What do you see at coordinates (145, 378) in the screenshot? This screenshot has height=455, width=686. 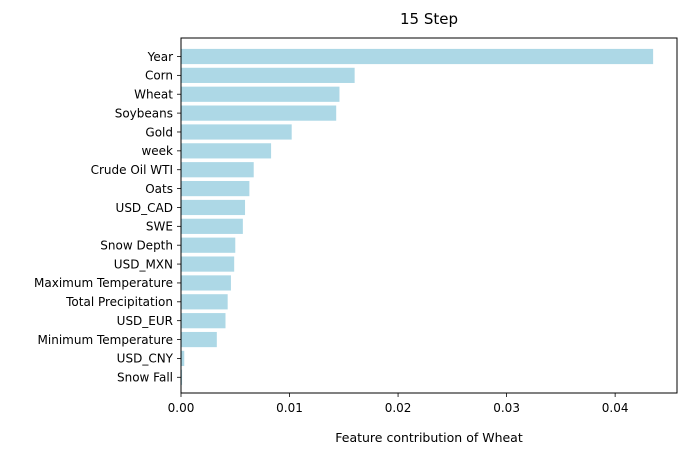 I see `y-tick-label: Snow Fall` at bounding box center [145, 378].